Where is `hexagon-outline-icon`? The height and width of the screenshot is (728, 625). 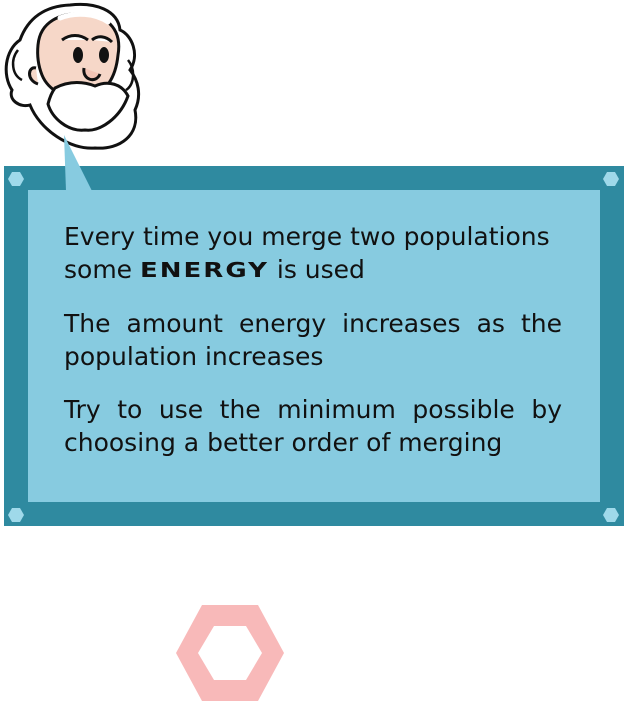
hexagon-outline-icon is located at coordinates (230, 653).